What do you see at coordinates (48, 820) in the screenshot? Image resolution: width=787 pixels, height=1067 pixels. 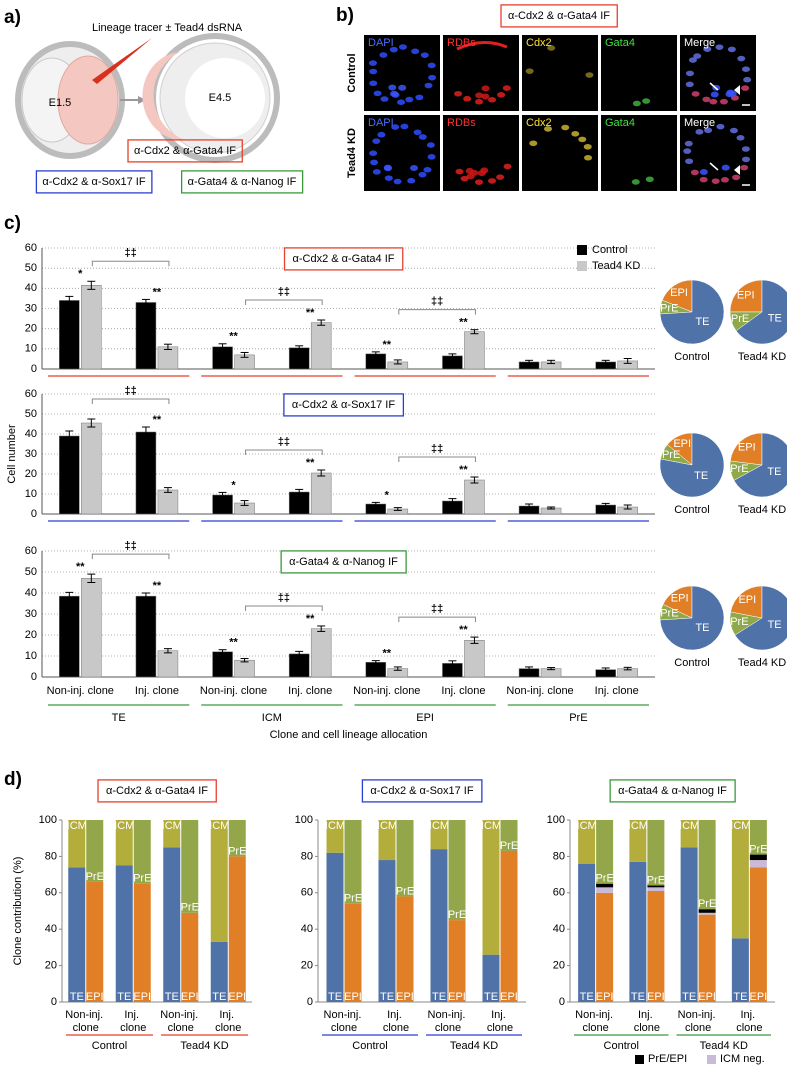 I see `y-tick-label: 100` at bounding box center [48, 820].